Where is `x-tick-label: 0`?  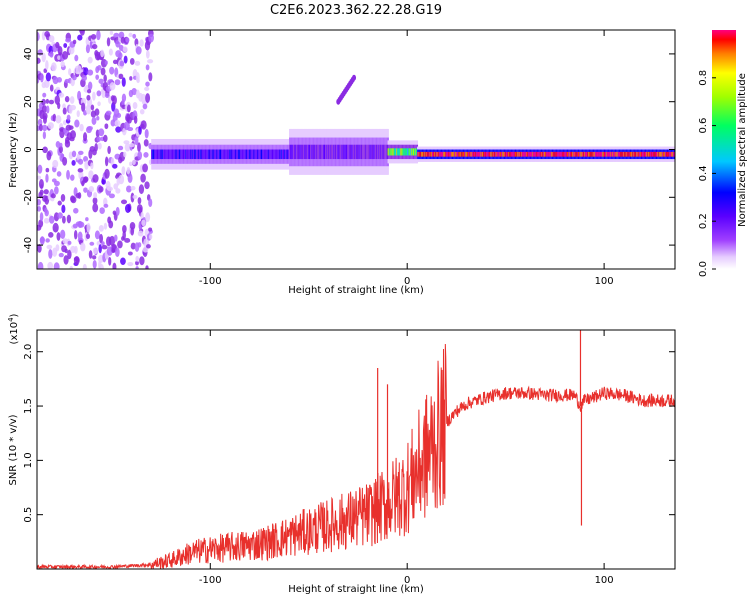
x-tick-label: 0 is located at coordinates (407, 281).